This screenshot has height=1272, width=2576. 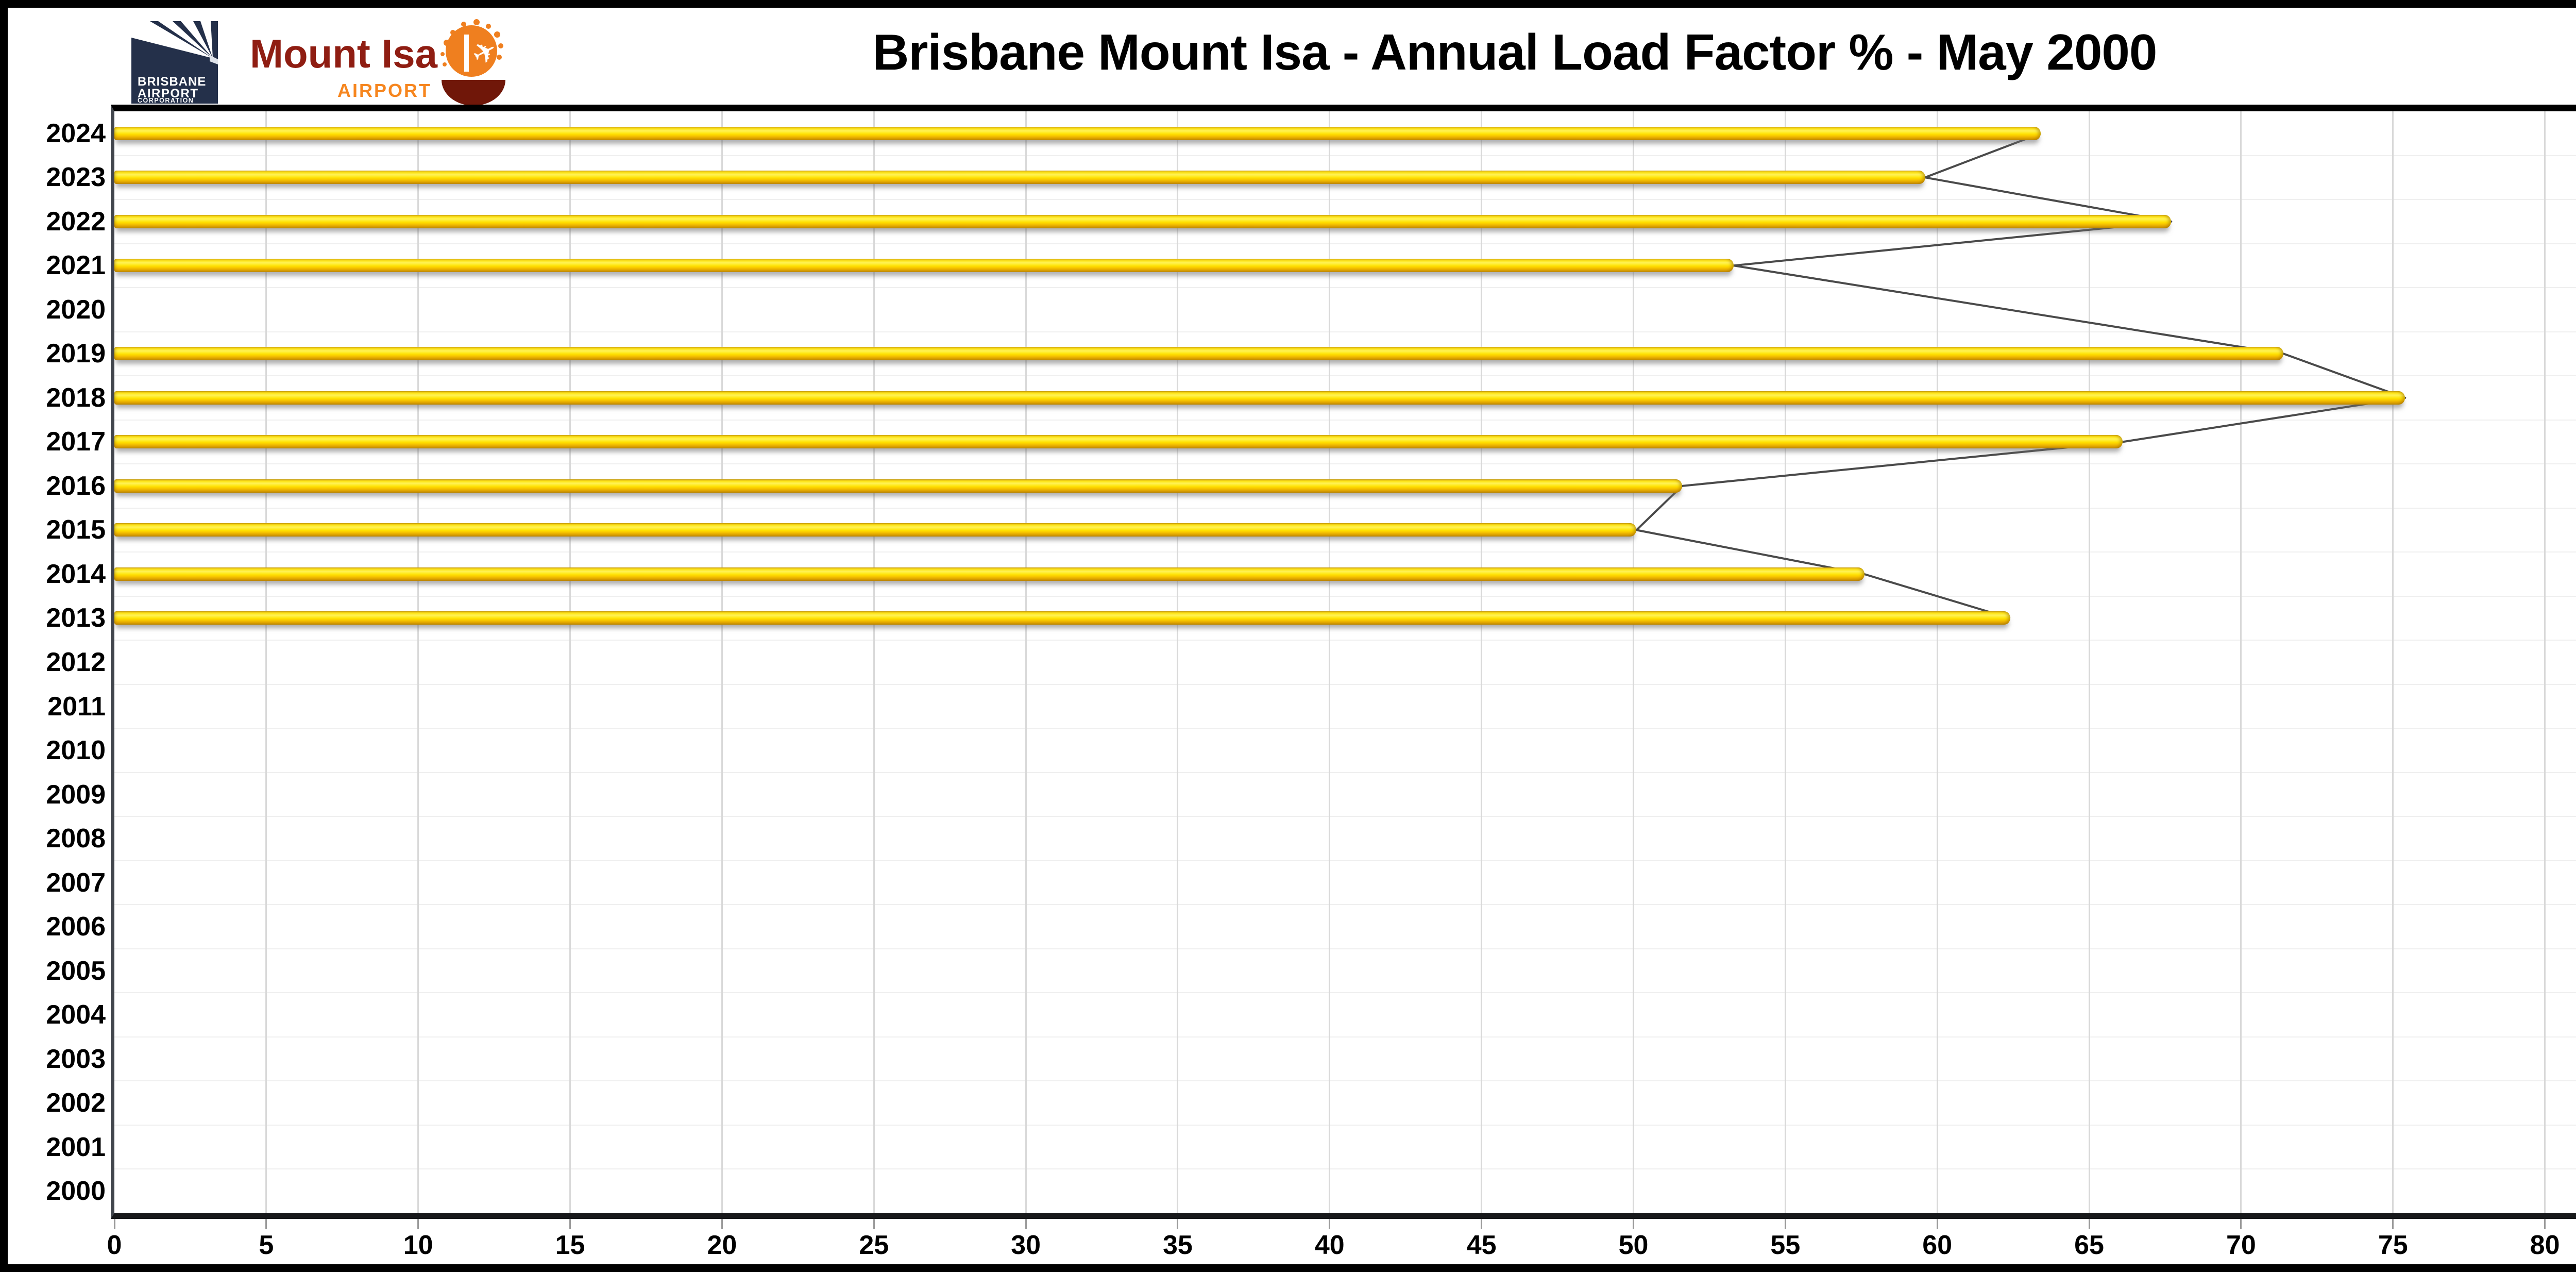 I want to click on bar-2023, so click(x=1019, y=178).